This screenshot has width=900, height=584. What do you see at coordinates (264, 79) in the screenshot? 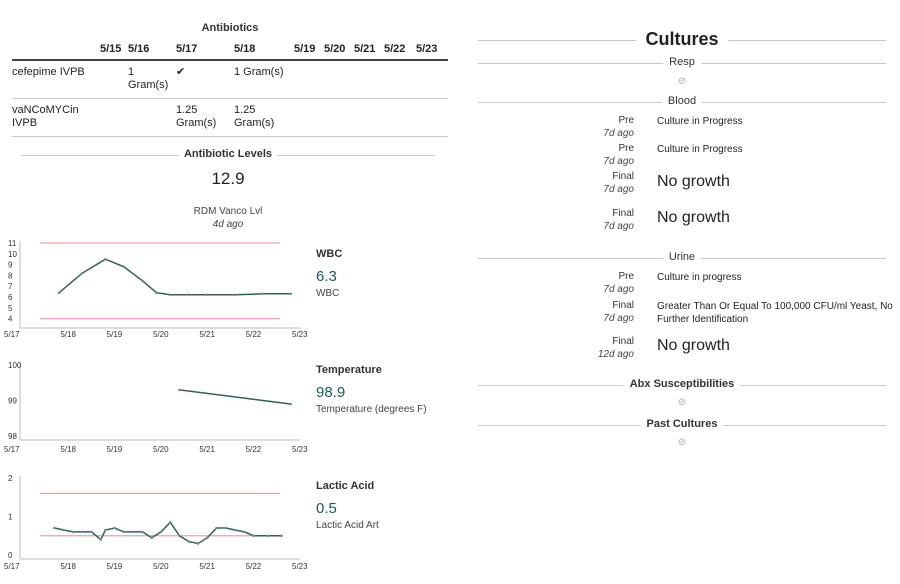
I see `dose-cell: 1 Gram(s)` at bounding box center [264, 79].